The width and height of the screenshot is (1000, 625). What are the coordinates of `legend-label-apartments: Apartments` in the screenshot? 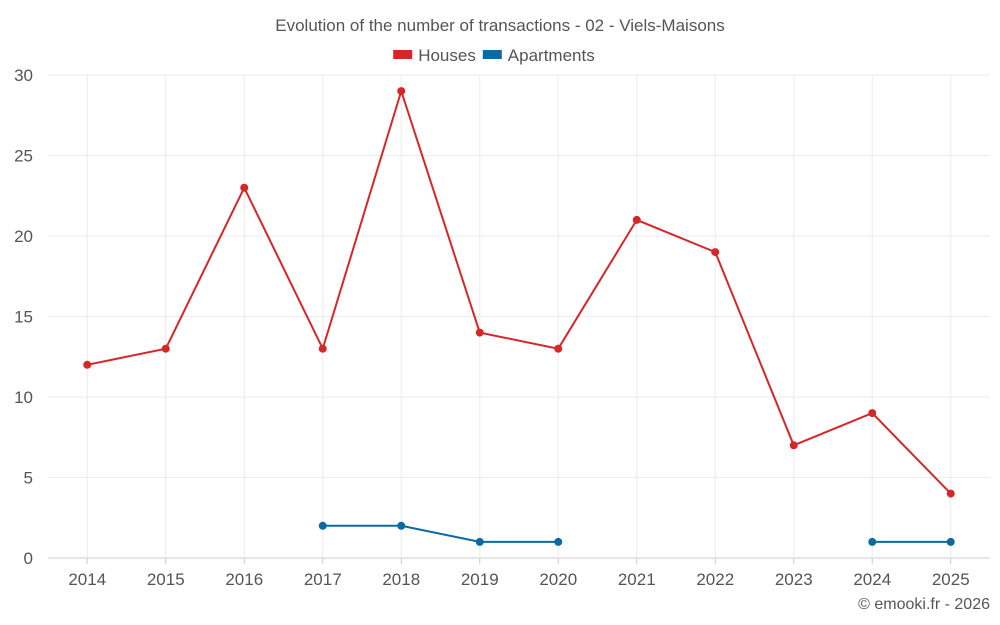 It's located at (551, 55).